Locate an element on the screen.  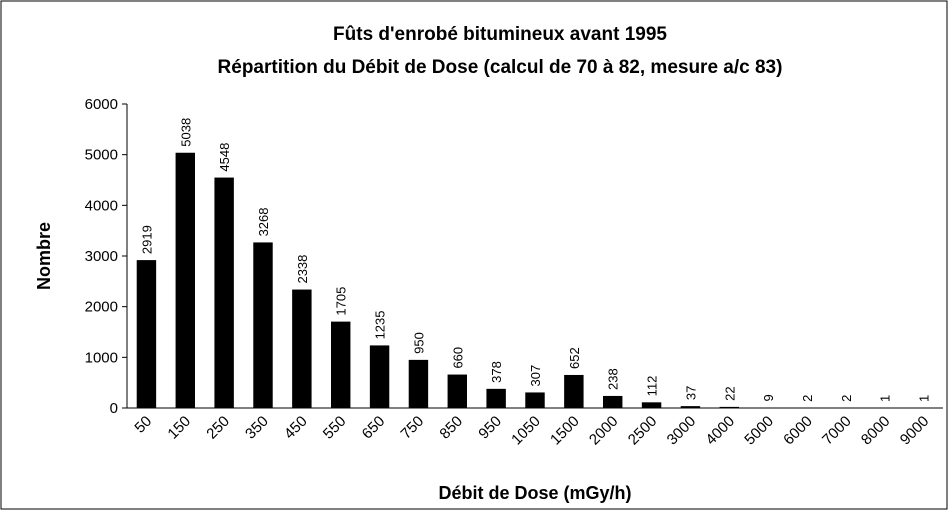
data-label: 37 is located at coordinates (690, 393).